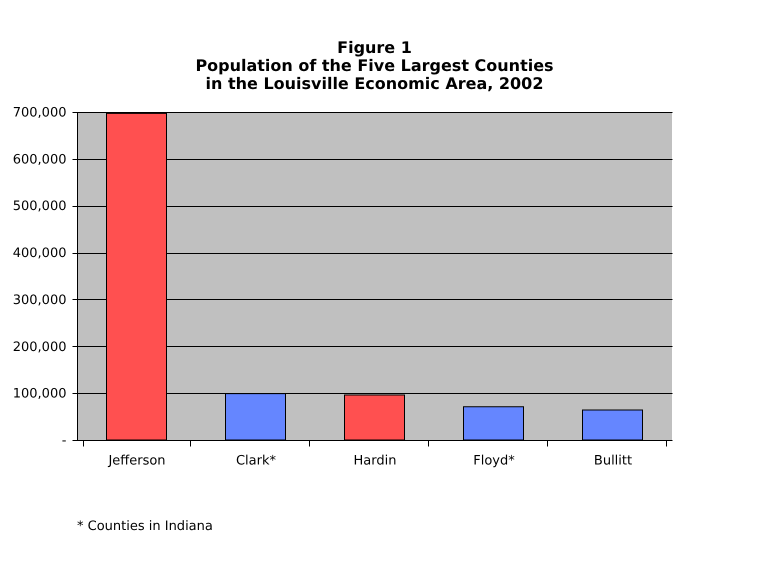 This screenshot has width=759, height=577. What do you see at coordinates (375, 461) in the screenshot?
I see `x-tick-label: Hardin` at bounding box center [375, 461].